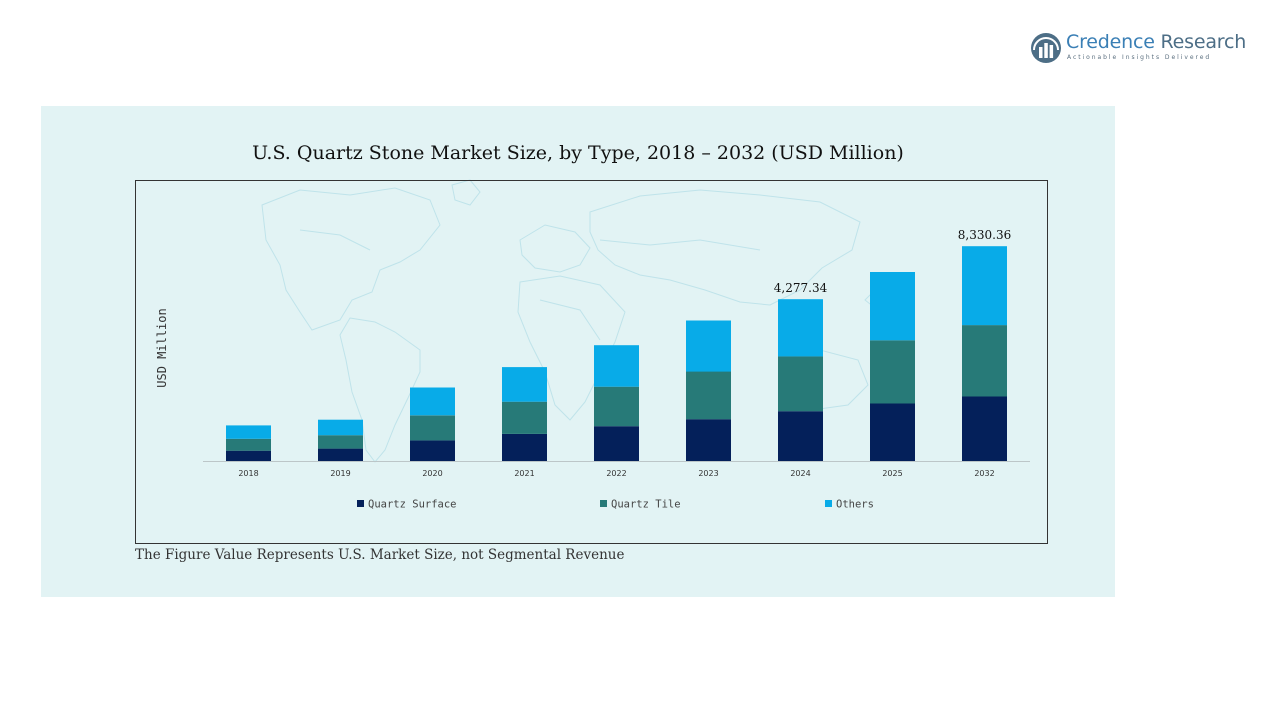 Image resolution: width=1267 pixels, height=713 pixels. What do you see at coordinates (524, 473) in the screenshot?
I see `x-tick-label-2021: 2021` at bounding box center [524, 473].